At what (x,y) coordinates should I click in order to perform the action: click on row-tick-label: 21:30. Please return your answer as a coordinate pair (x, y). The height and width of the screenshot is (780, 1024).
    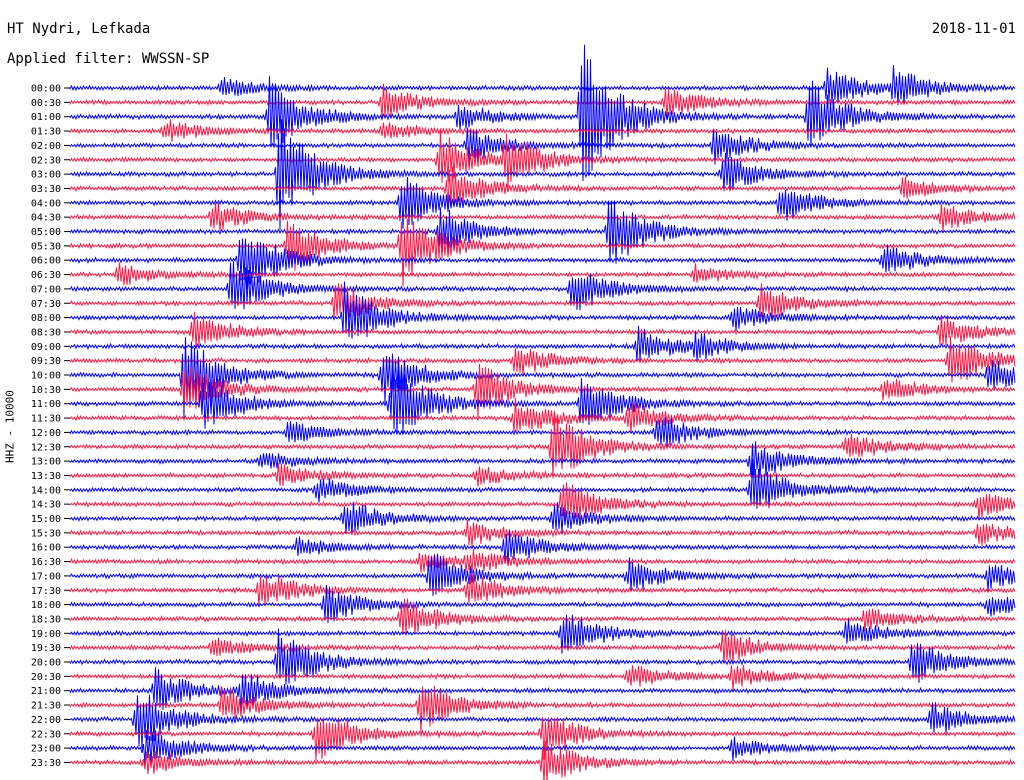
    Looking at the image, I should click on (46, 706).